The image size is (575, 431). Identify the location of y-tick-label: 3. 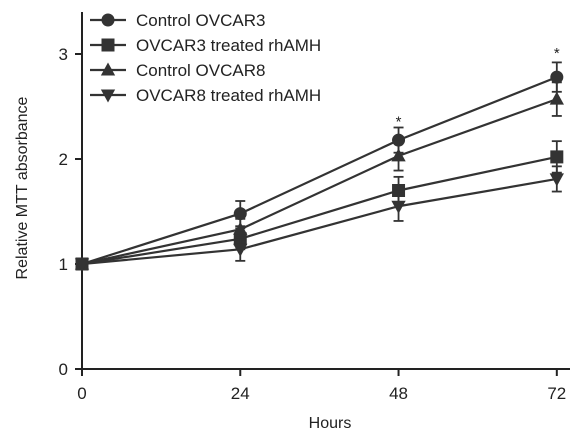
(63, 54).